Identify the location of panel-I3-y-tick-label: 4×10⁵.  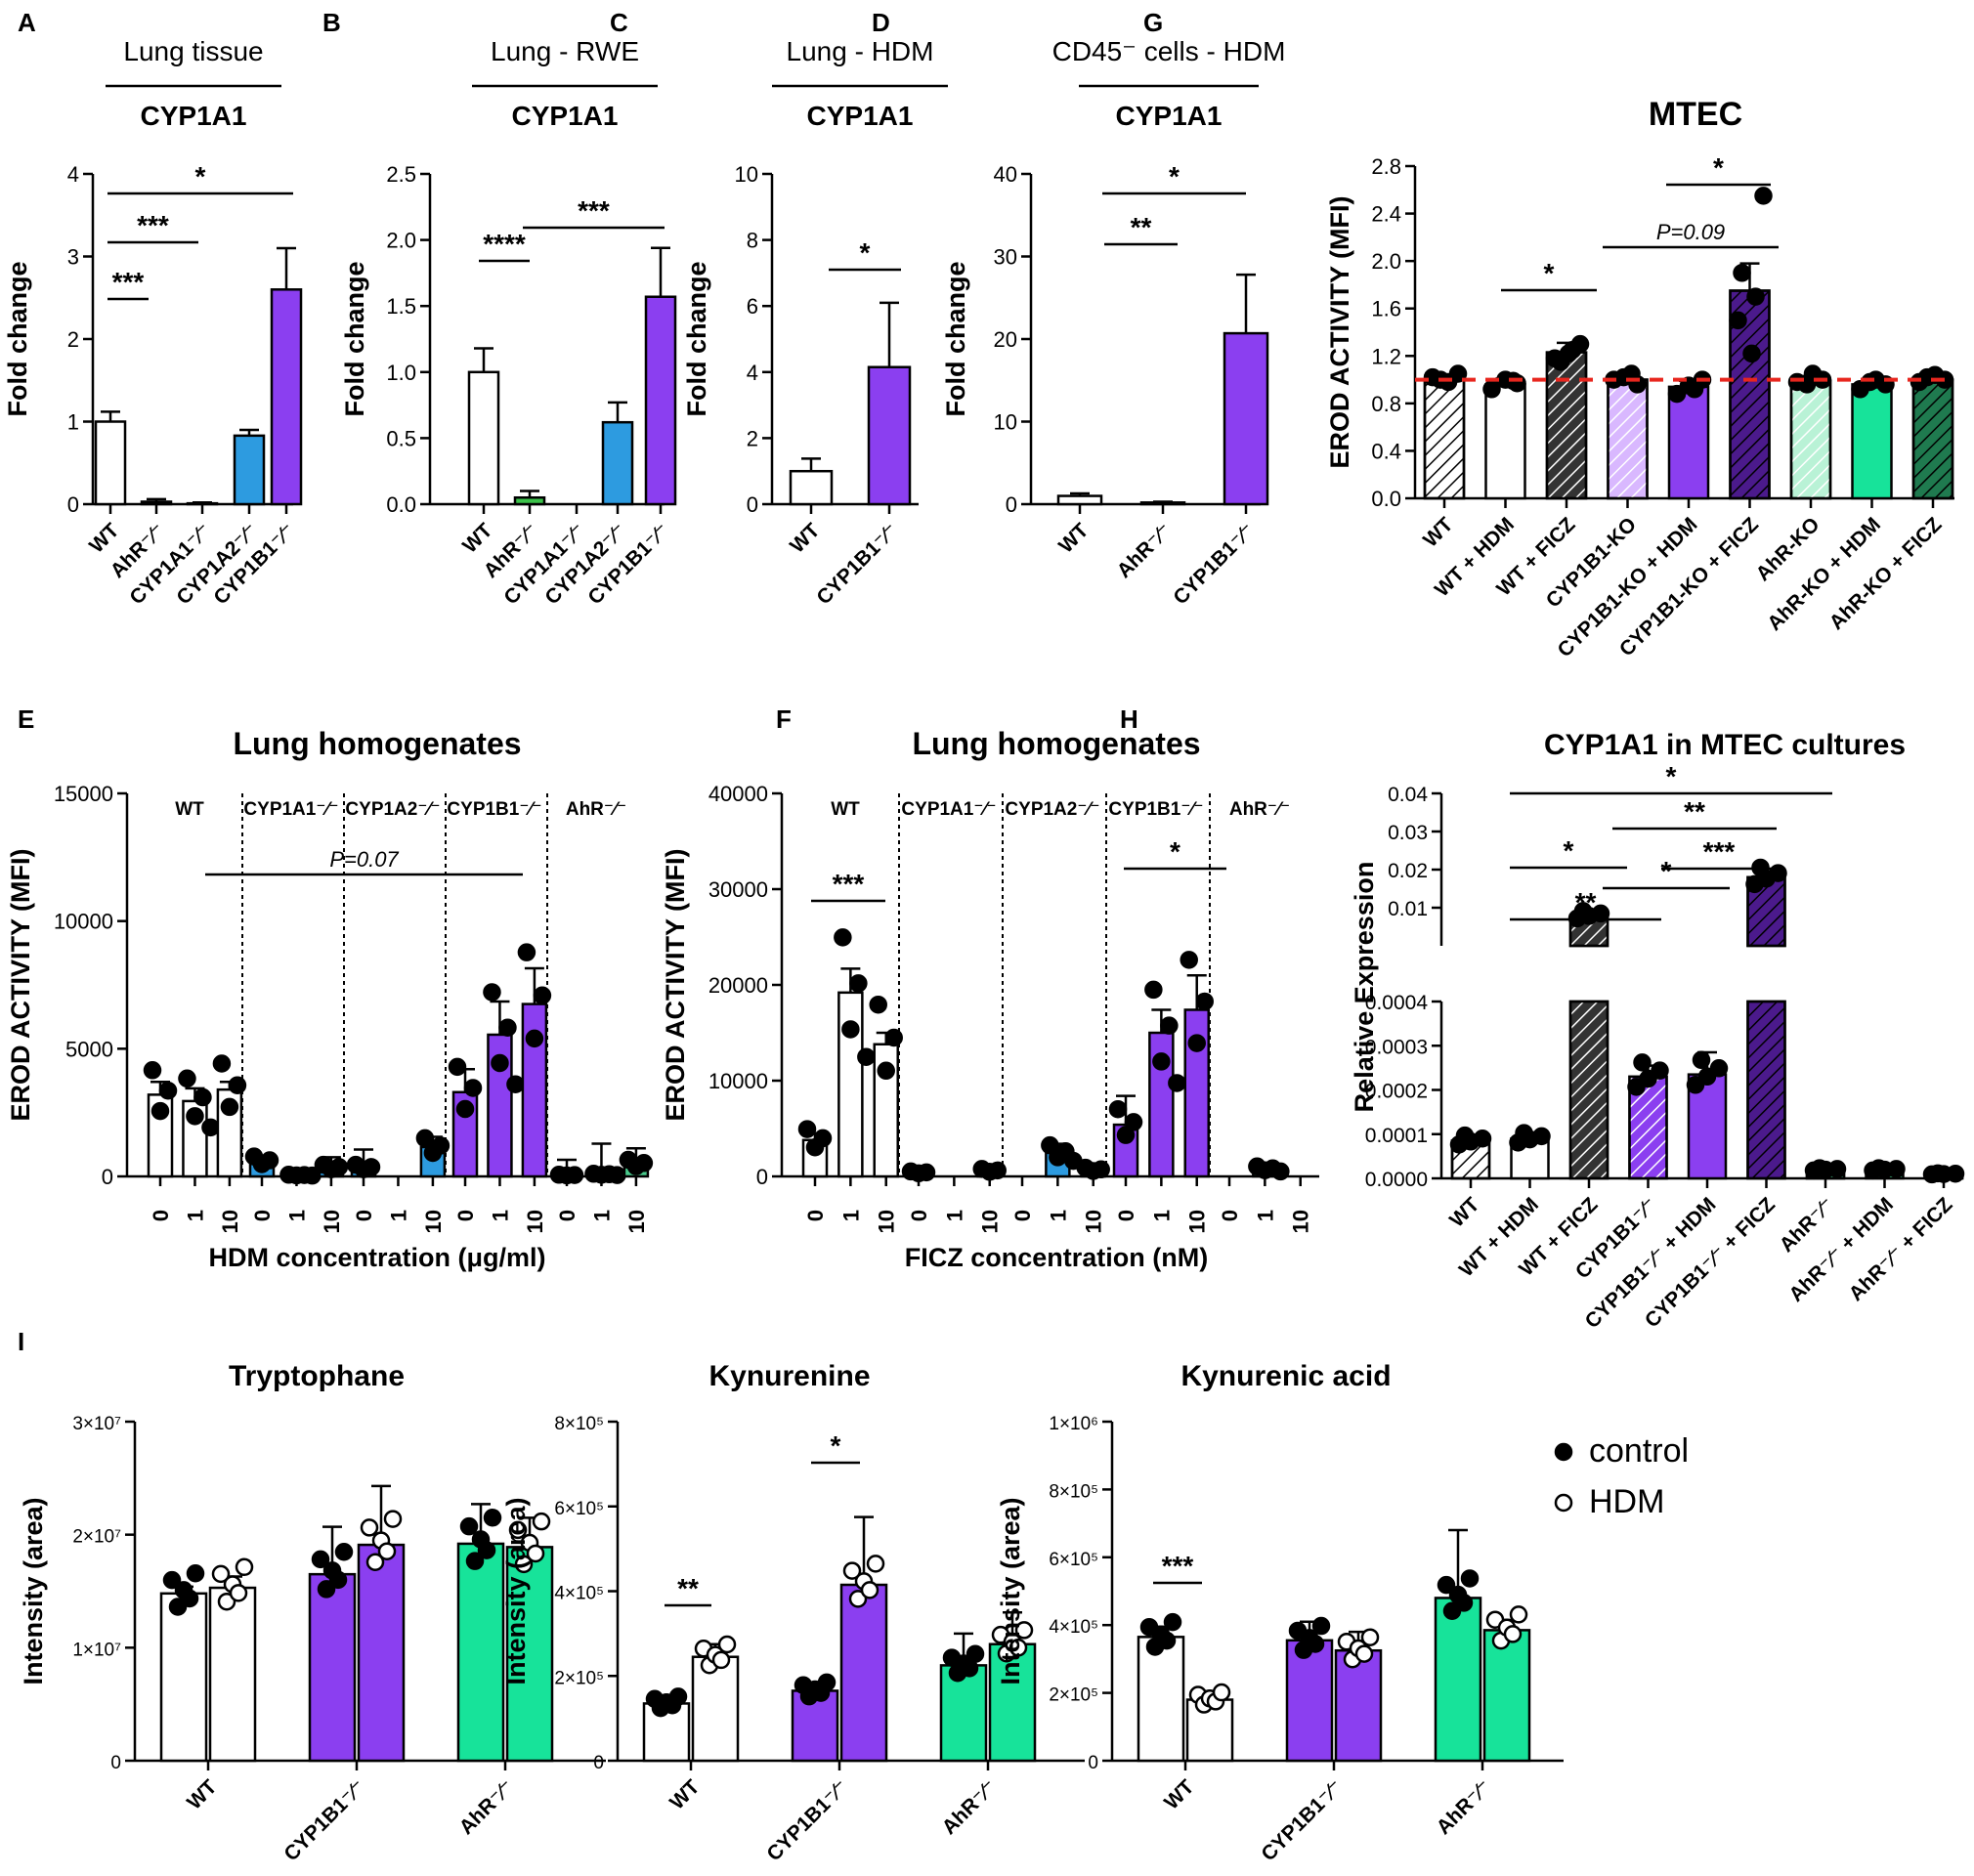
(1073, 1627).